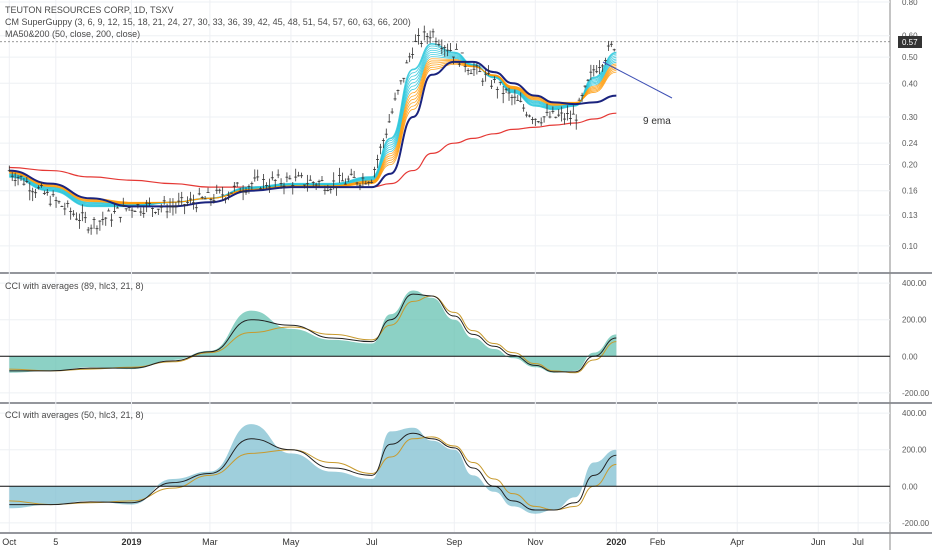 The width and height of the screenshot is (932, 550). What do you see at coordinates (910, 117) in the screenshot?
I see `y-tick-label: 0.30` at bounding box center [910, 117].